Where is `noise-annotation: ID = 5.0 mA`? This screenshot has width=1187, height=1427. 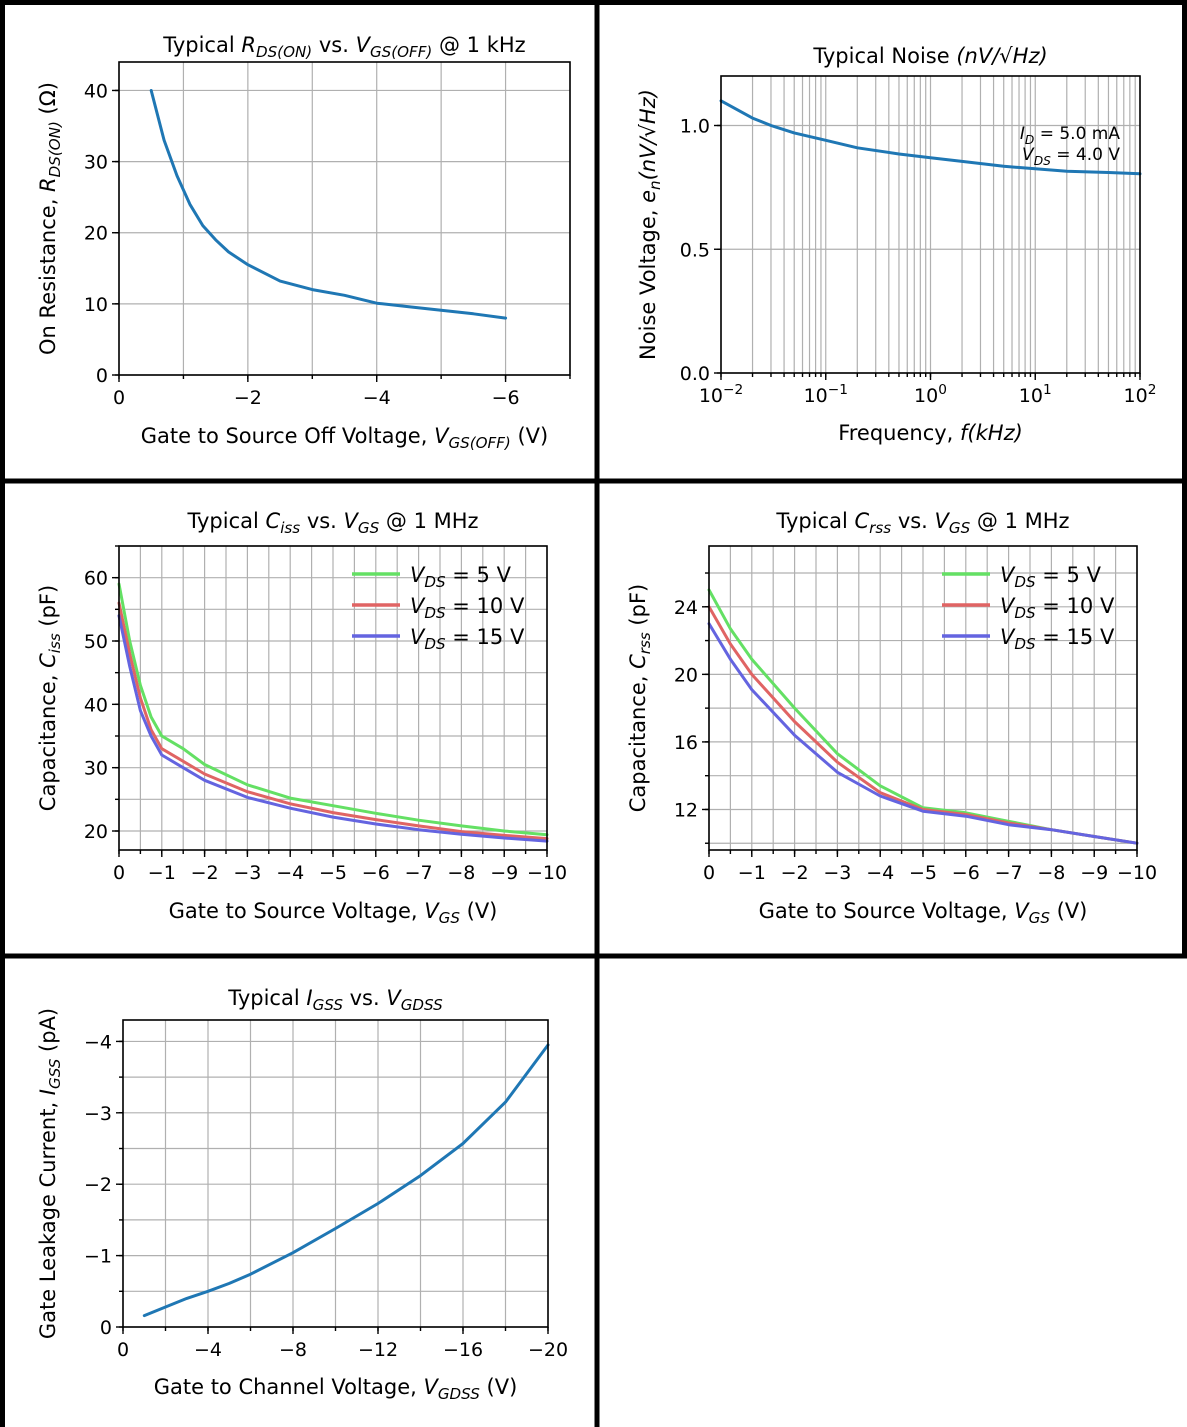 noise-annotation: ID = 5.0 mA is located at coordinates (1070, 135).